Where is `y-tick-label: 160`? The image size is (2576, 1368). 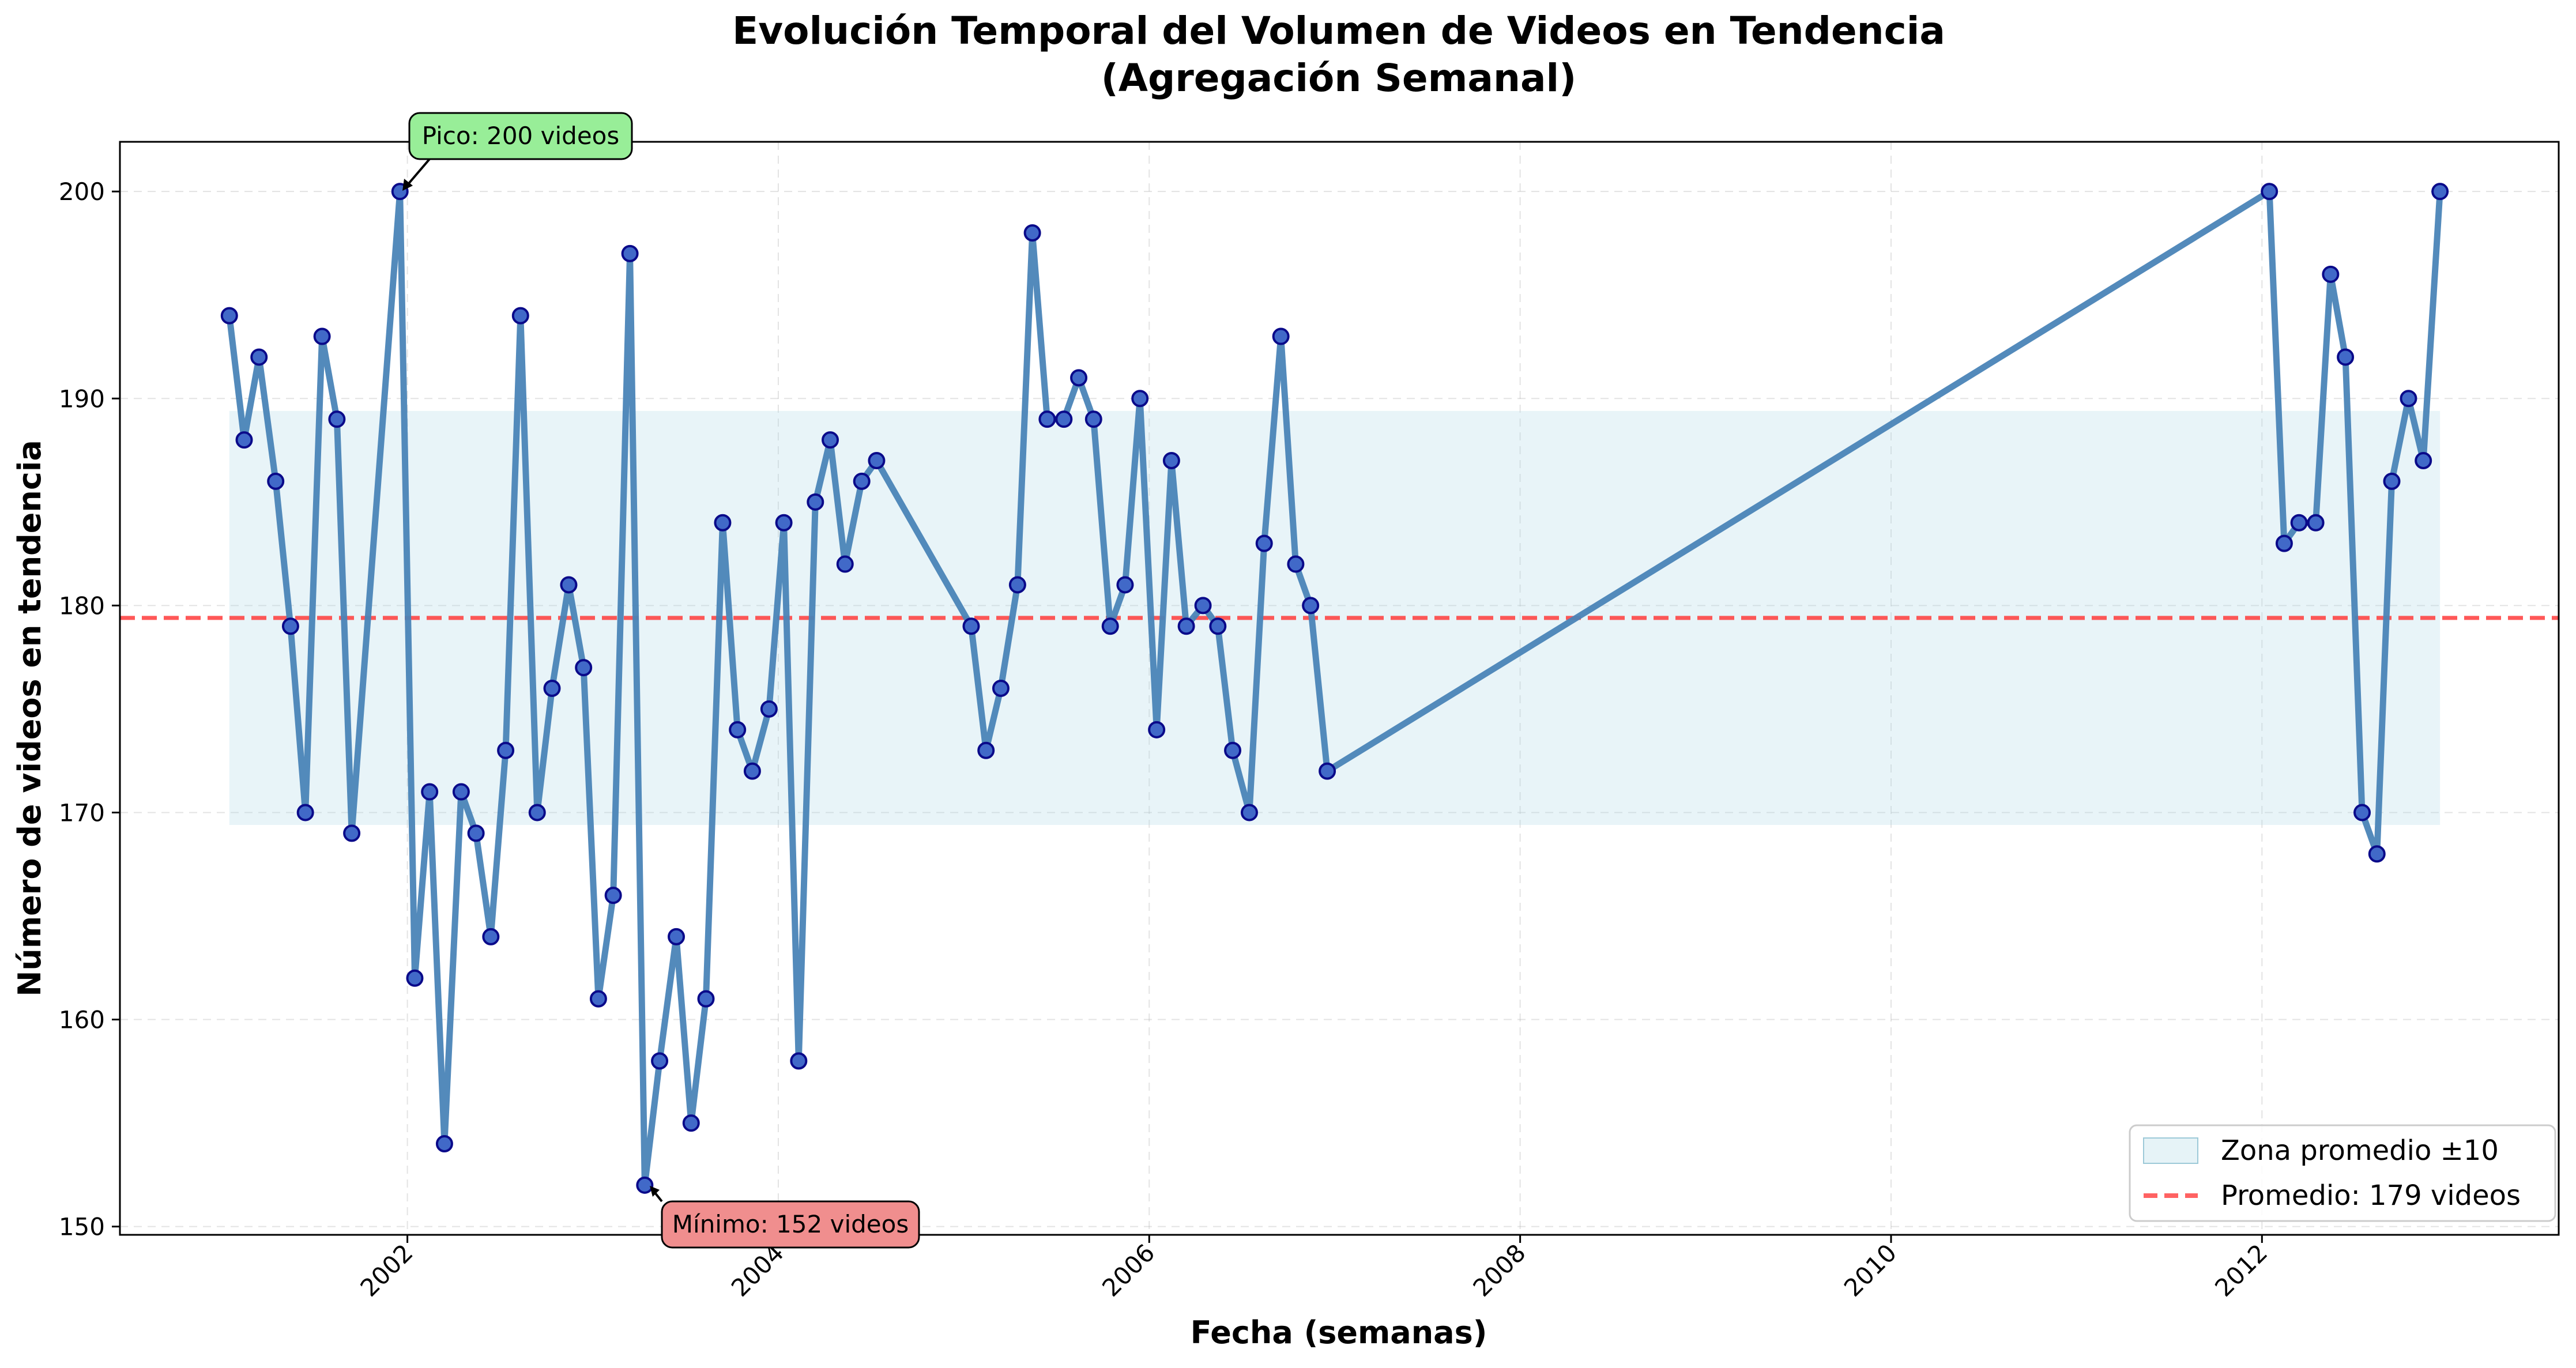
y-tick-label: 160 is located at coordinates (82, 1020).